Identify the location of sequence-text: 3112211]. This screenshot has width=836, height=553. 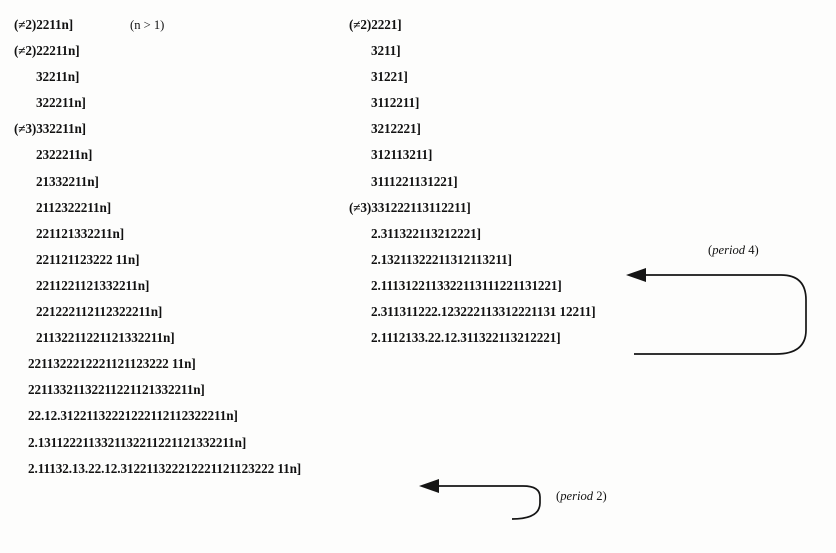
(395, 103).